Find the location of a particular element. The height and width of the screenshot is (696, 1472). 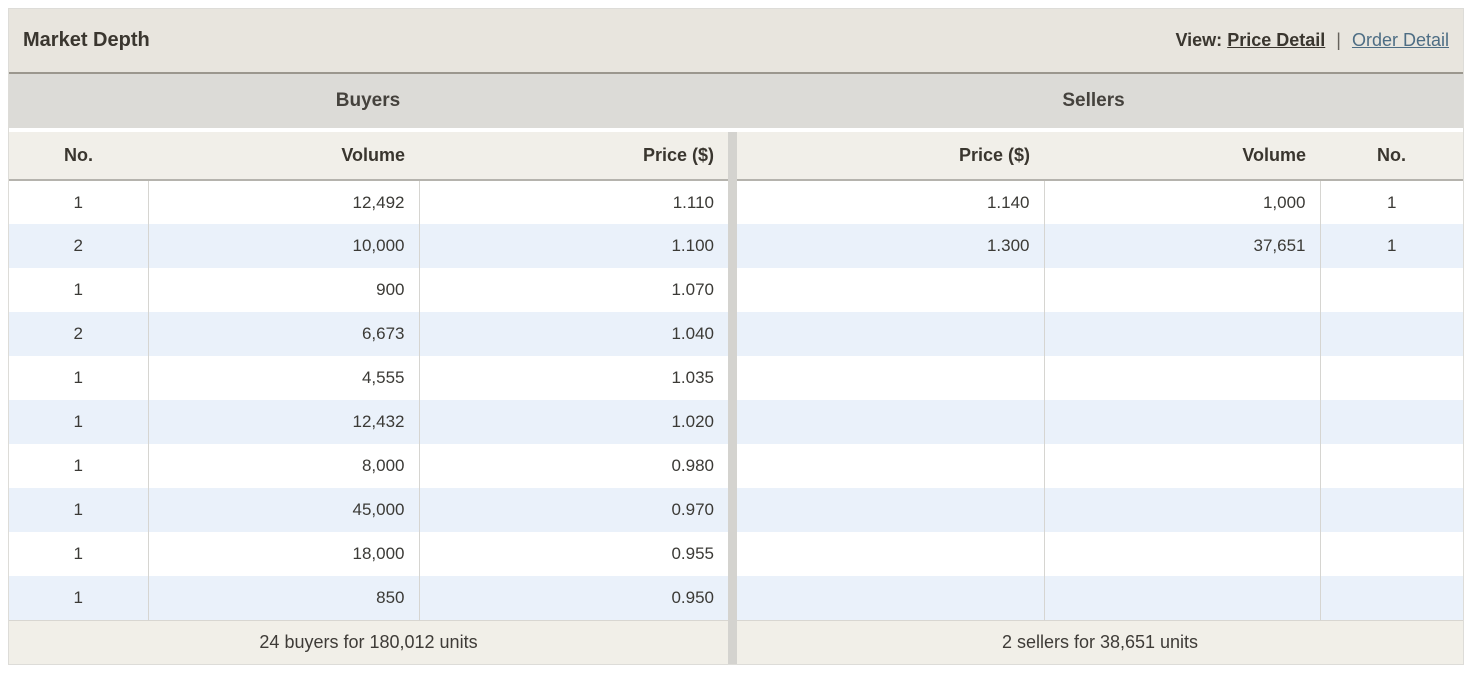

section-divider-gap is located at coordinates (736, 130).